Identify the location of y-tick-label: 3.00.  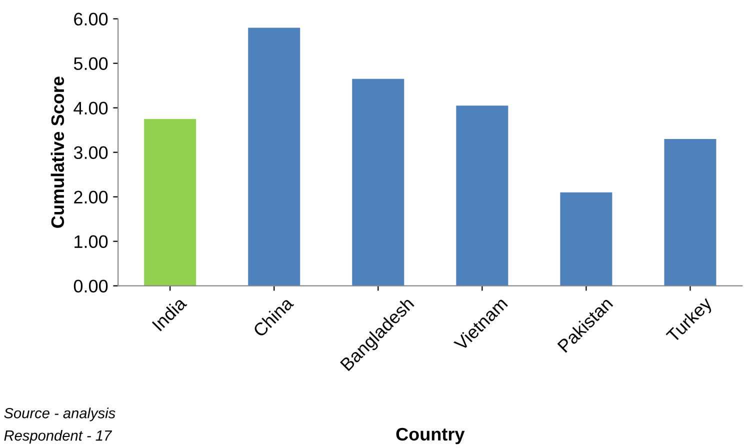
(91, 153).